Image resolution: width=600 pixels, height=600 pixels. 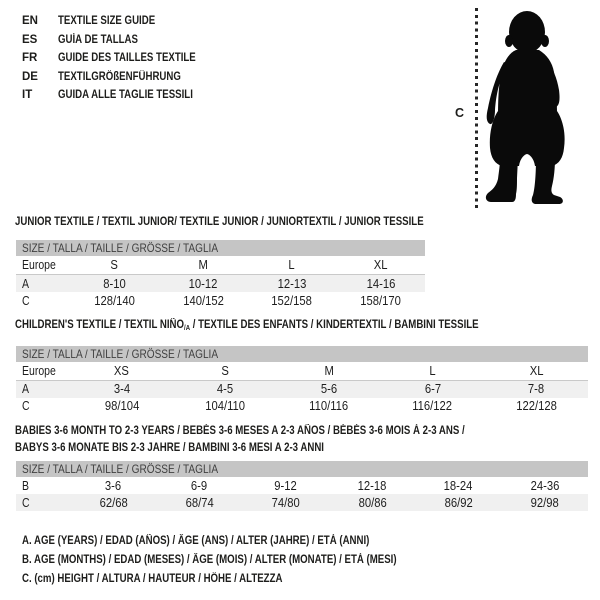 I want to click on table-cell: 24-36, so click(x=545, y=485).